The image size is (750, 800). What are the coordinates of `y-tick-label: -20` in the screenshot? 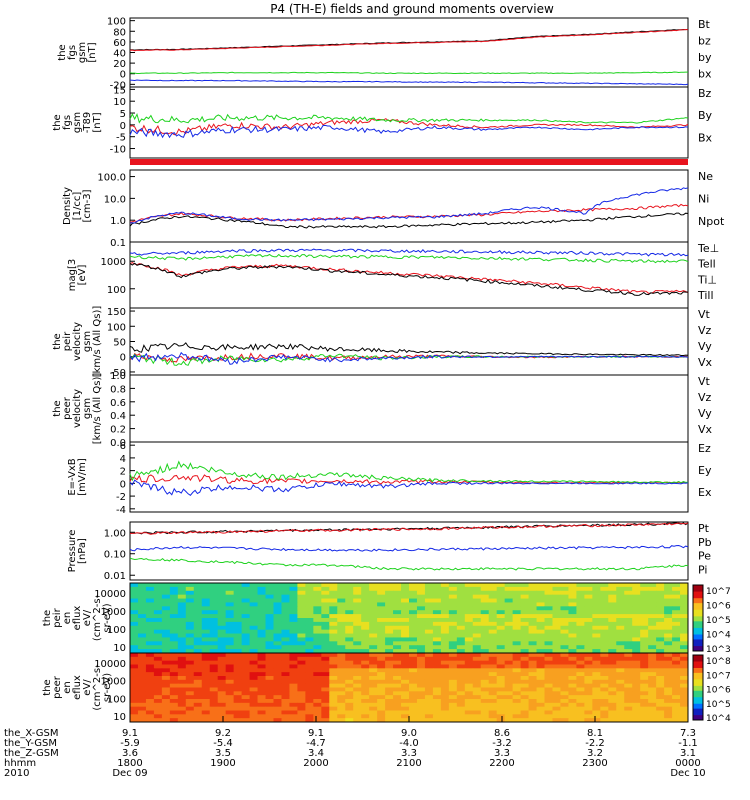 It's located at (118, 85).